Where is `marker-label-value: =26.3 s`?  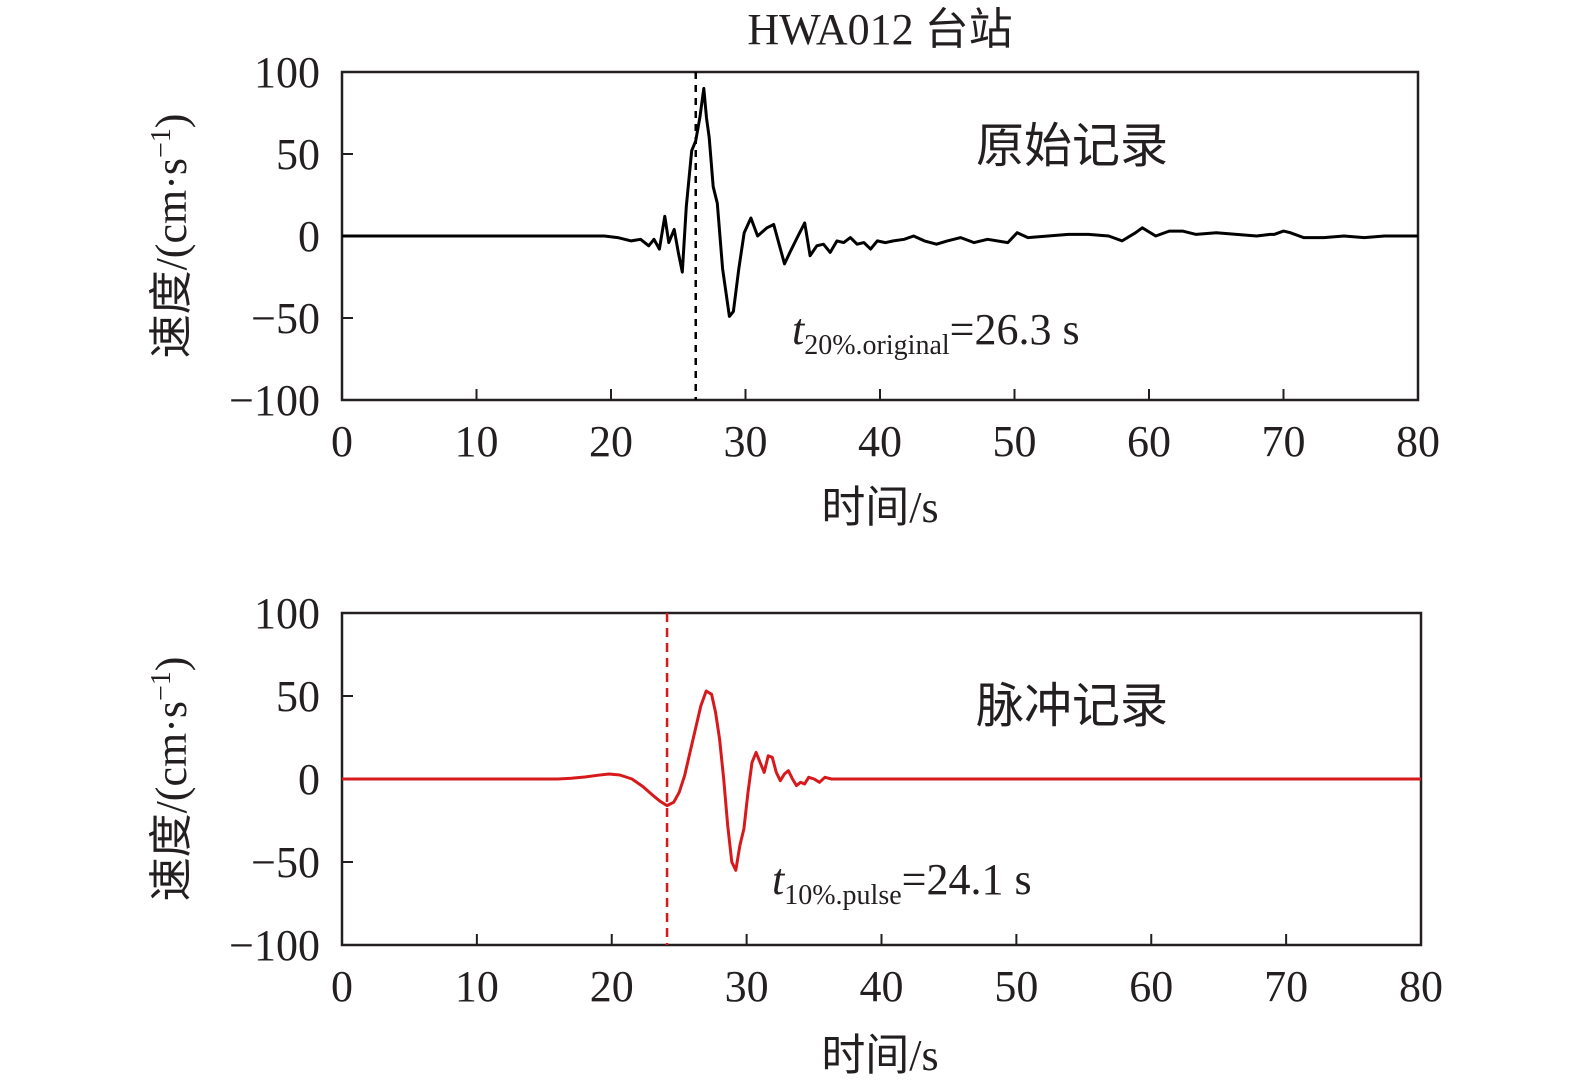
marker-label-value: =26.3 s is located at coordinates (1015, 329).